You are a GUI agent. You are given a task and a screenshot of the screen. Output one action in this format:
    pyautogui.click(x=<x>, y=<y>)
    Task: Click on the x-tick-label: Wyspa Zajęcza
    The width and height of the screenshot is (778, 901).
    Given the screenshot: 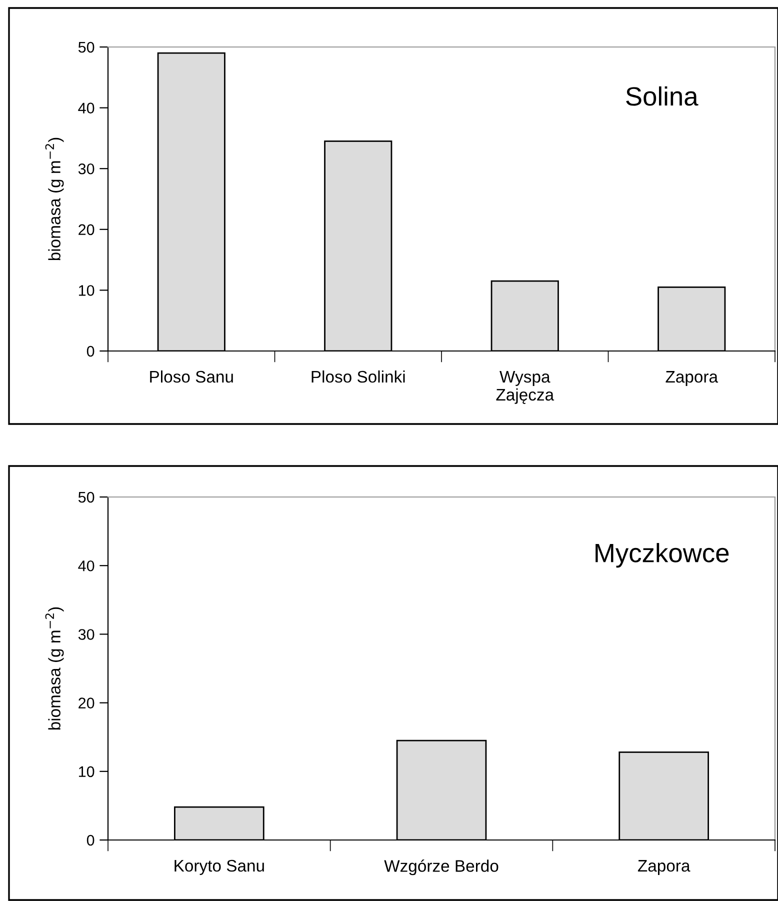 What is the action you would take?
    pyautogui.click(x=525, y=387)
    